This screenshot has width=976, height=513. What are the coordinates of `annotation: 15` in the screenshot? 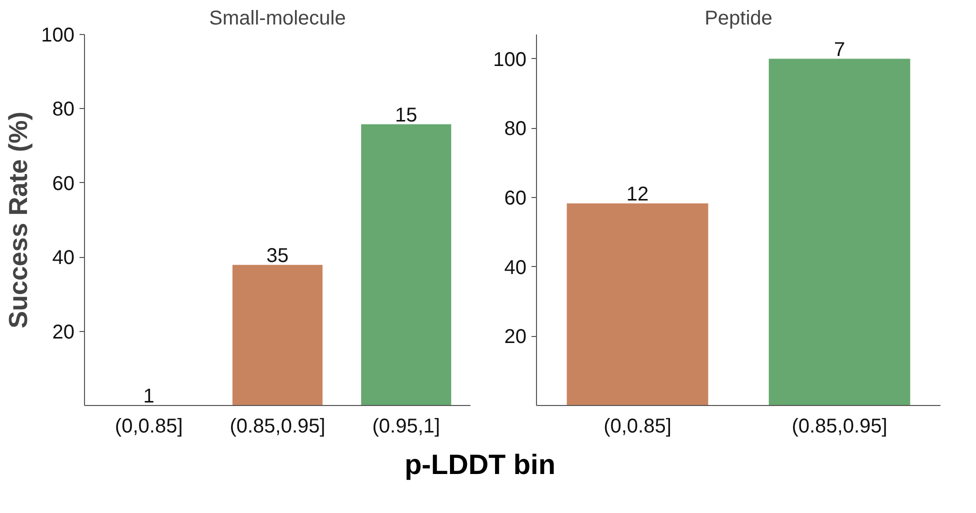 It's located at (406, 115).